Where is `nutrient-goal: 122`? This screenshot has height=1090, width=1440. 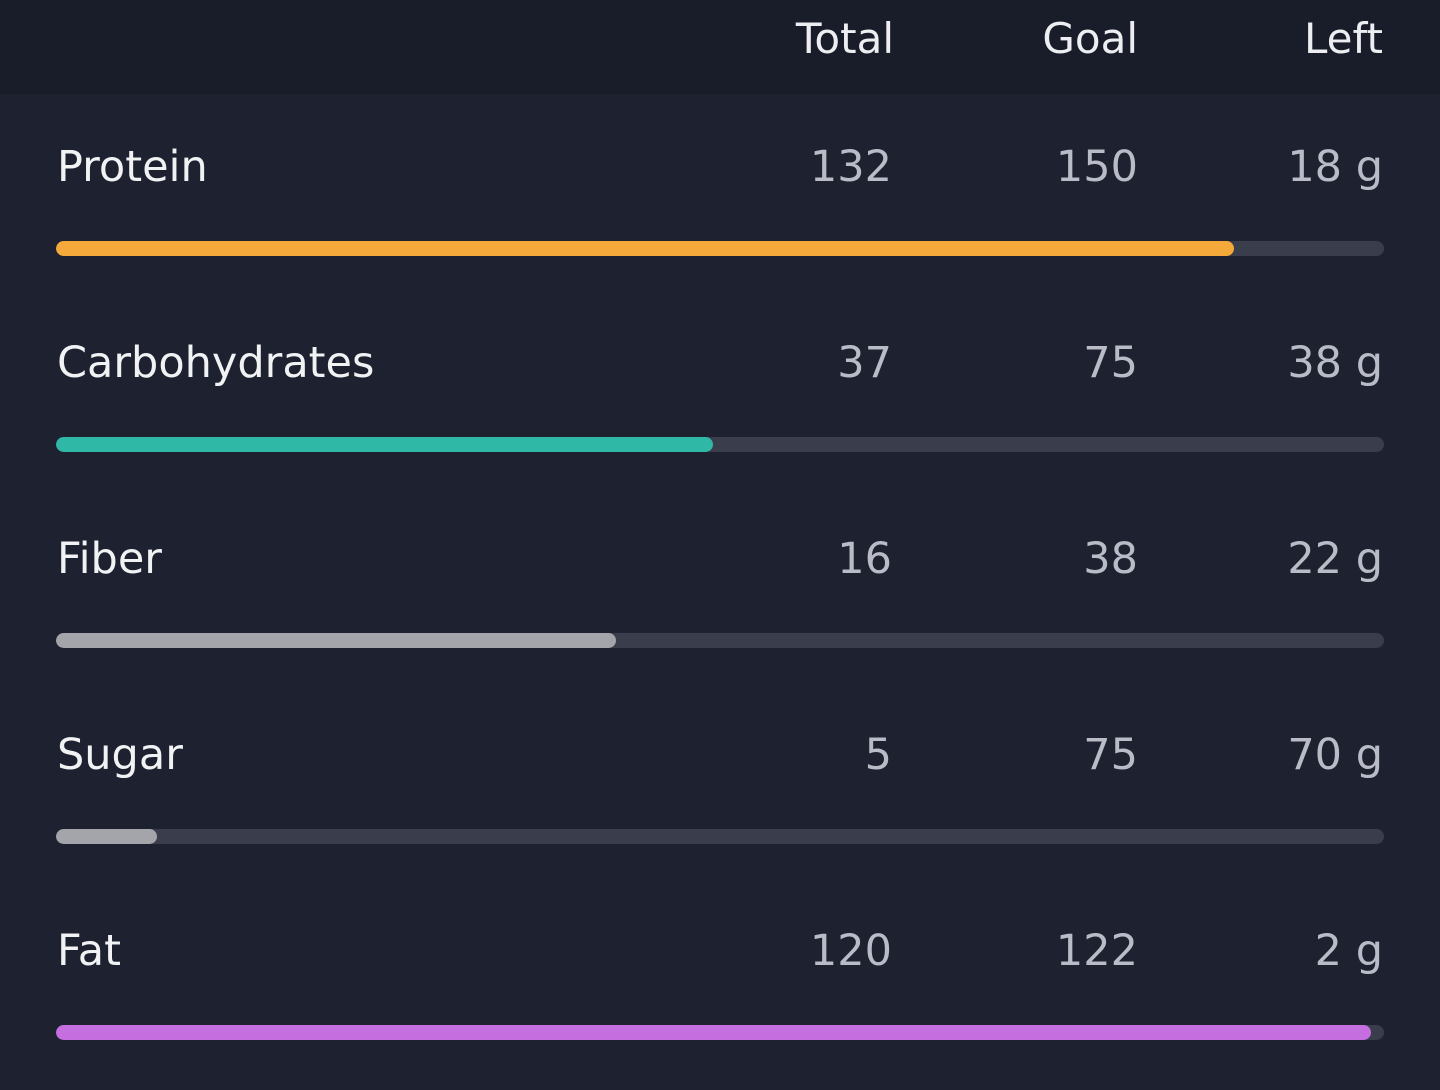 nutrient-goal: 122 is located at coordinates (1096, 951).